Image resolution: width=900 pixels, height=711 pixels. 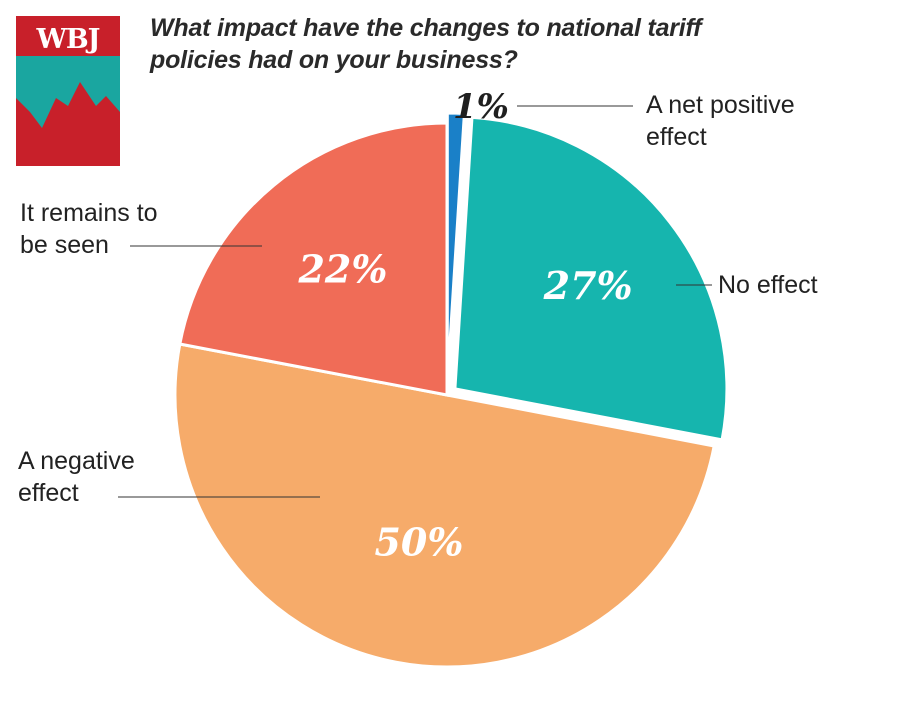 I want to click on logo-red-header, so click(x=68, y=36).